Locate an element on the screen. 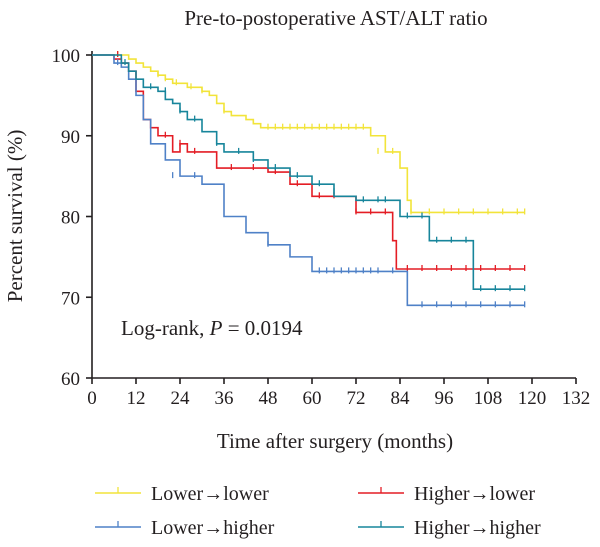 The height and width of the screenshot is (547, 600). x-tick-label: 60 is located at coordinates (312, 398).